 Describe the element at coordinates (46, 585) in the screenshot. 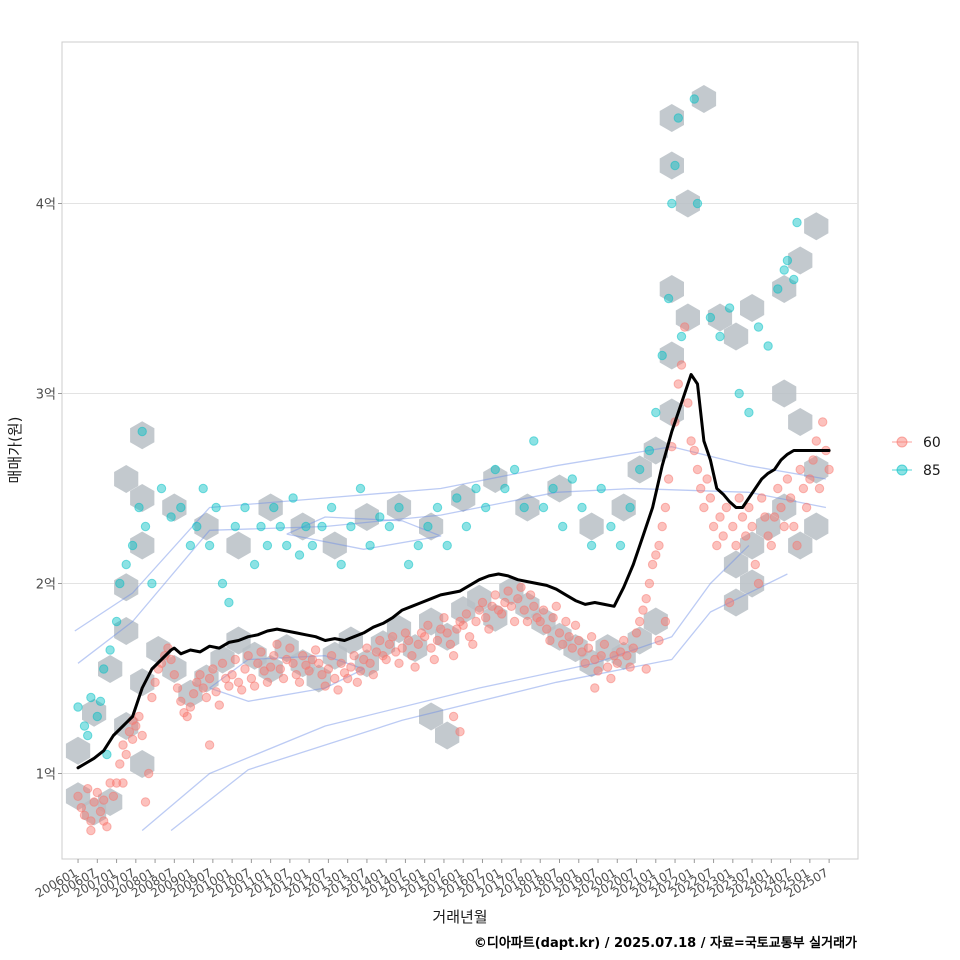

I see `y-tick-label: 2억` at that location.